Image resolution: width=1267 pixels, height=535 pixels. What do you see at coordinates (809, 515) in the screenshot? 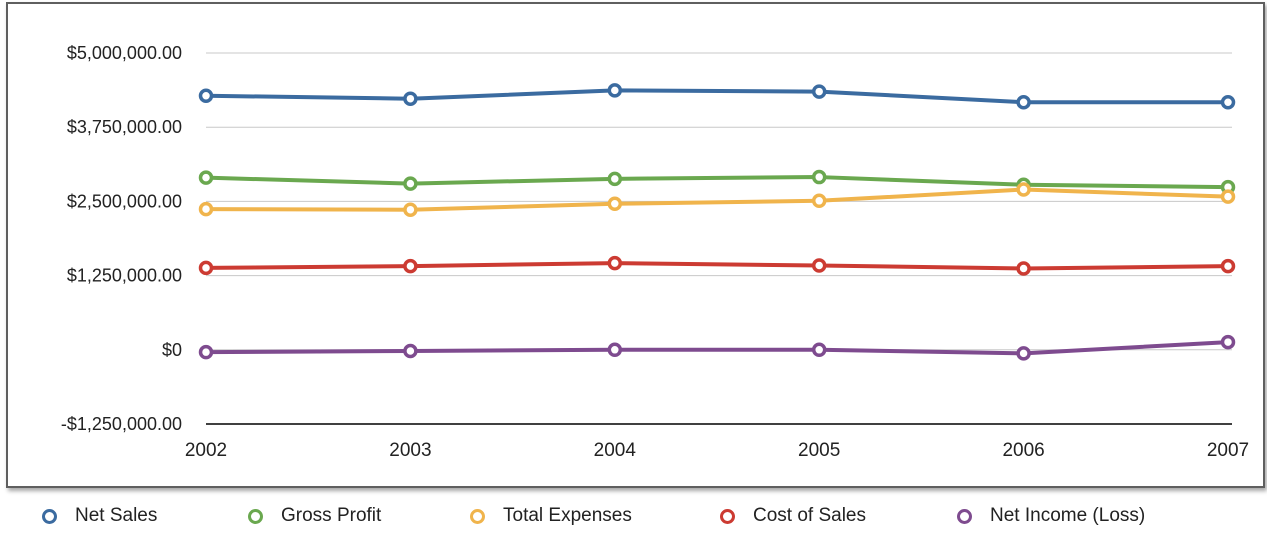
I see `legend-label: Cost of Sales` at bounding box center [809, 515].